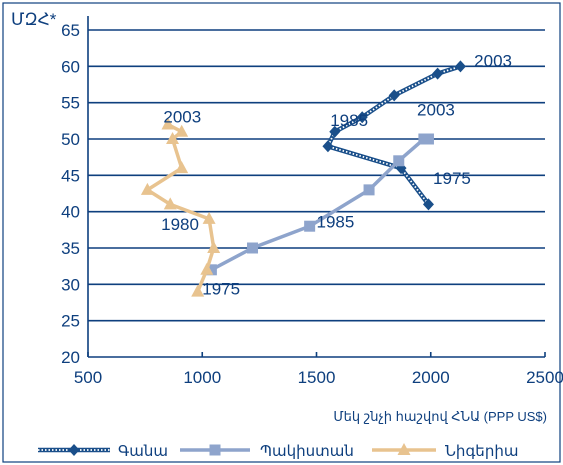  What do you see at coordinates (544, 377) in the screenshot?
I see `x-tick-label: 2500` at bounding box center [544, 377].